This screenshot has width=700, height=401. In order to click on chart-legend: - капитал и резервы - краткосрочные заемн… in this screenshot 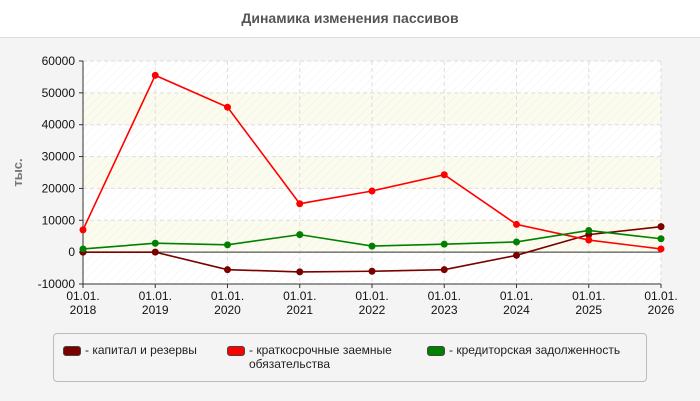, I will do `click(350, 357)`.